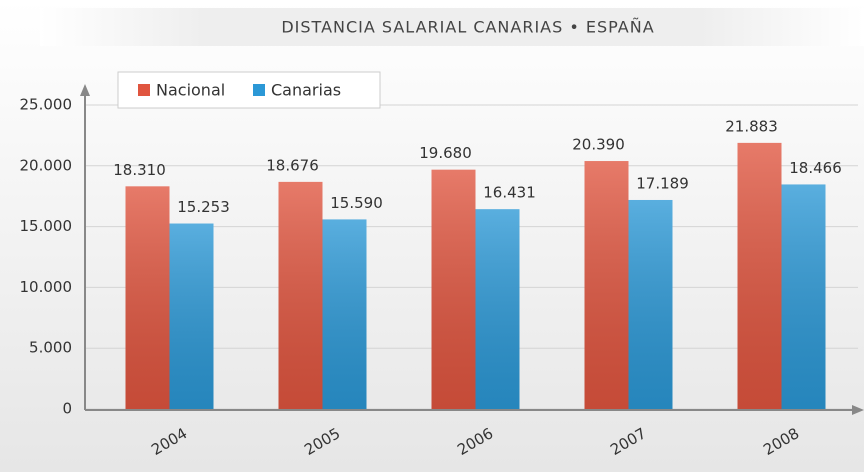 The width and height of the screenshot is (864, 472). What do you see at coordinates (67, 409) in the screenshot?
I see `y-tick-label: 0` at bounding box center [67, 409].